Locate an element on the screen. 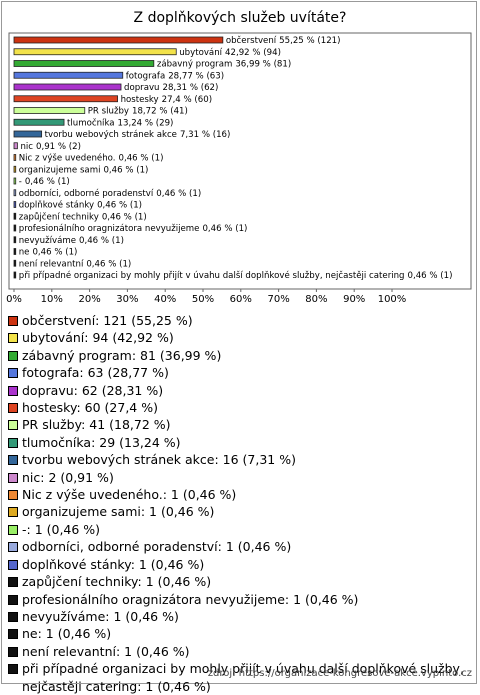 The image size is (480, 695). legend-label: není relevantní: 1 (0,46 %) is located at coordinates (106, 651).